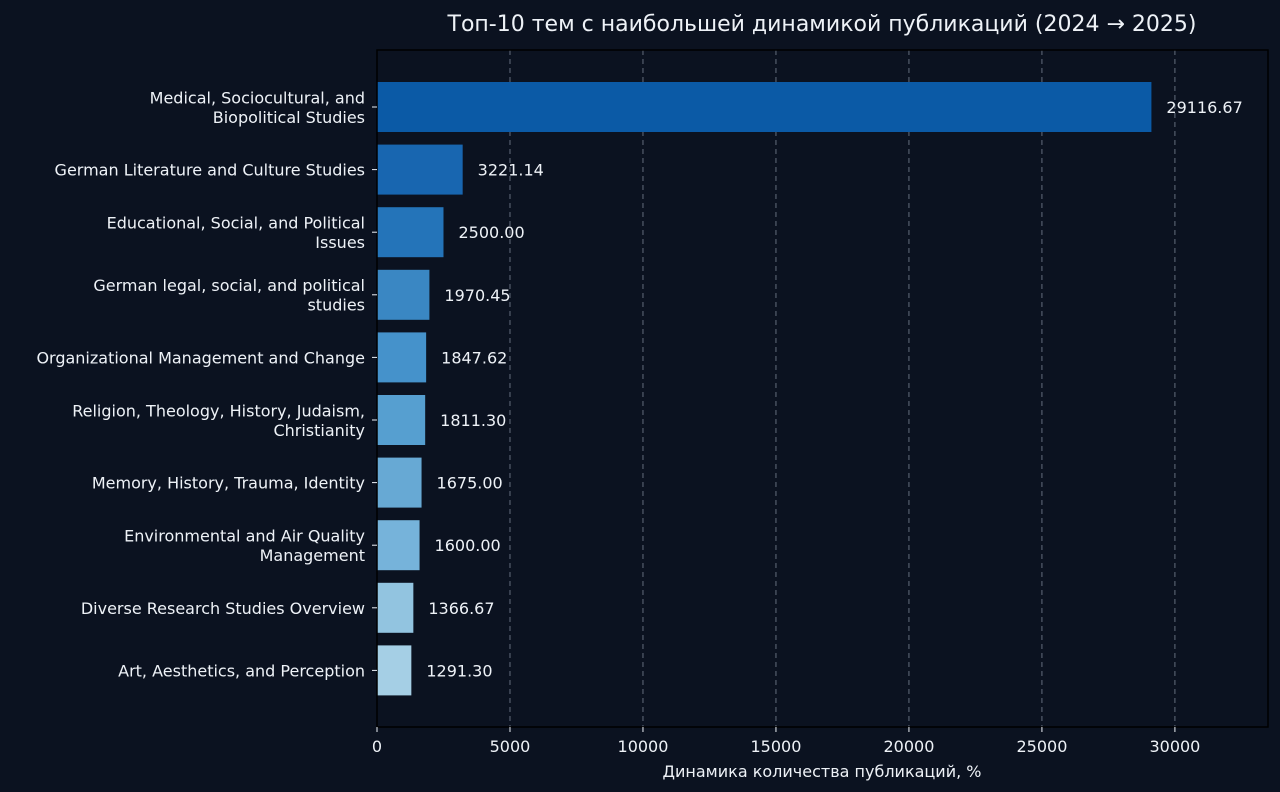 The width and height of the screenshot is (1280, 792). I want to click on bar-value-label: 1811.30, so click(473, 420).